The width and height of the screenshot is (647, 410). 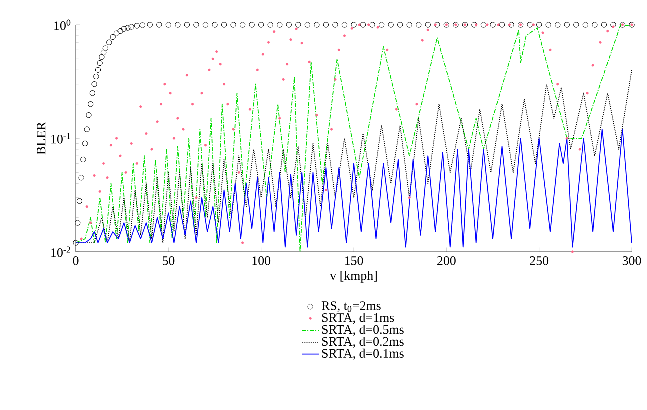 What do you see at coordinates (353, 277) in the screenshot?
I see `x-axis-title: v [kmph]` at bounding box center [353, 277].